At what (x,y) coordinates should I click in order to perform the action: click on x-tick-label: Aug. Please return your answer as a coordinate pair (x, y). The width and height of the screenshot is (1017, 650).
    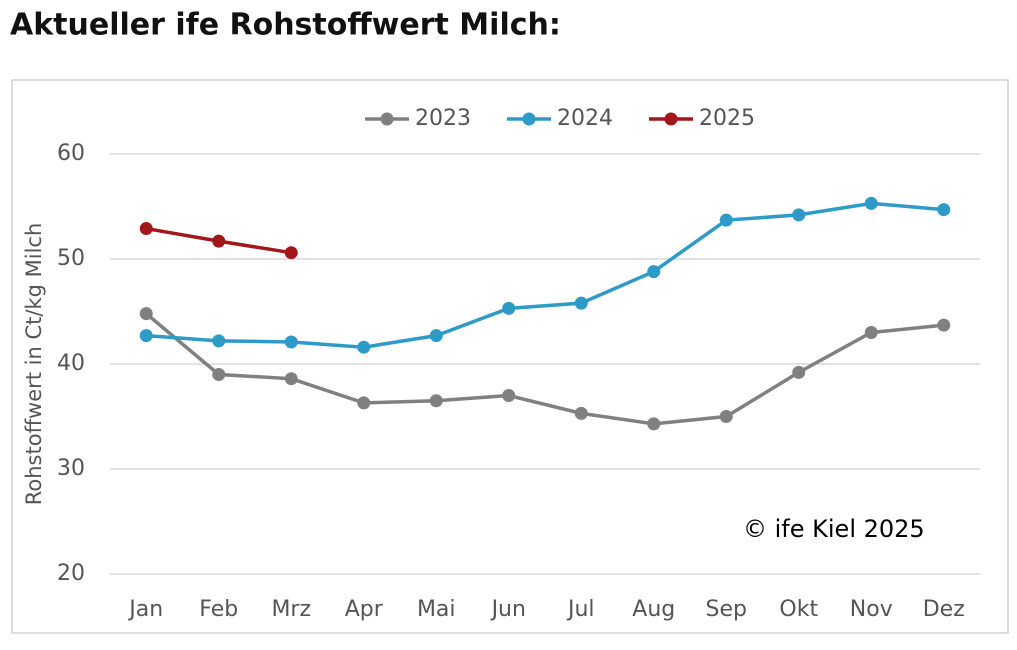
    Looking at the image, I should click on (653, 609).